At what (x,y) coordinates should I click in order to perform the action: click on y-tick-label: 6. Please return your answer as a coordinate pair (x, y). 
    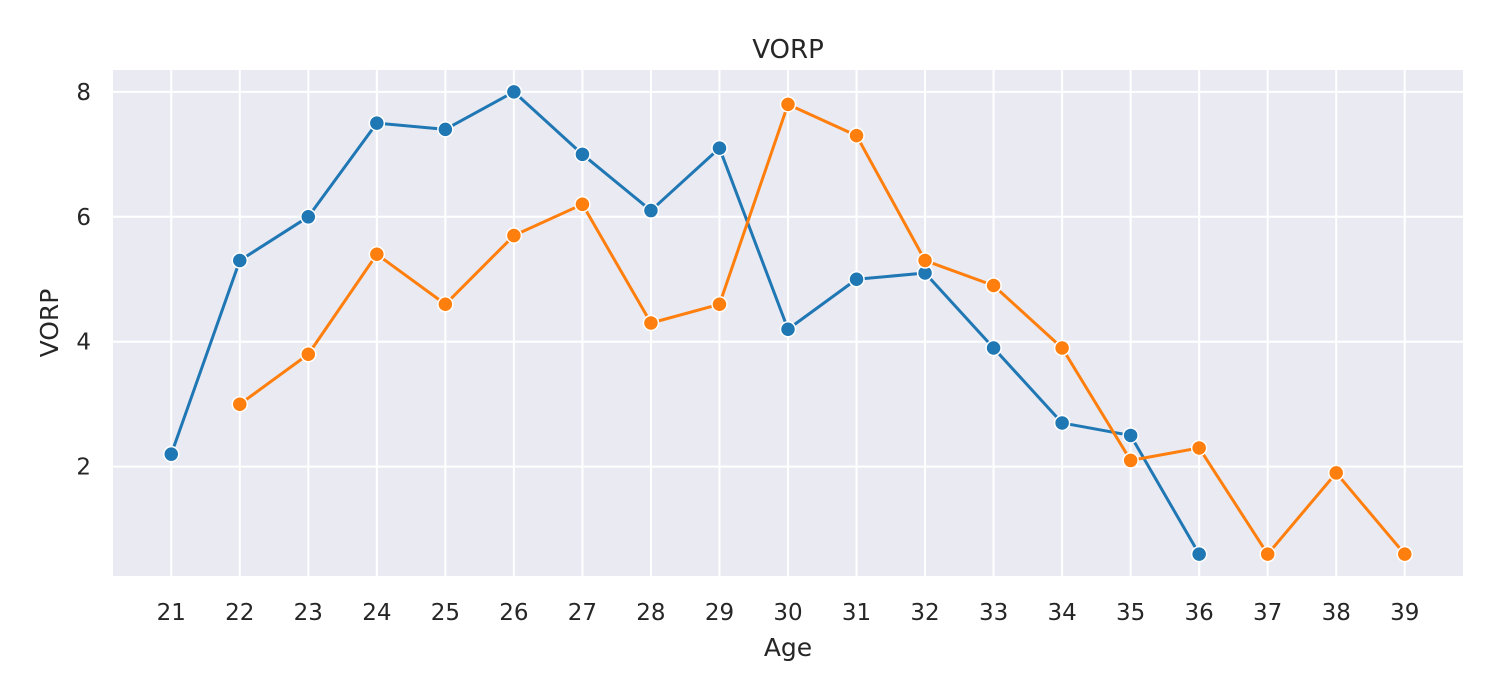
    Looking at the image, I should click on (83, 218).